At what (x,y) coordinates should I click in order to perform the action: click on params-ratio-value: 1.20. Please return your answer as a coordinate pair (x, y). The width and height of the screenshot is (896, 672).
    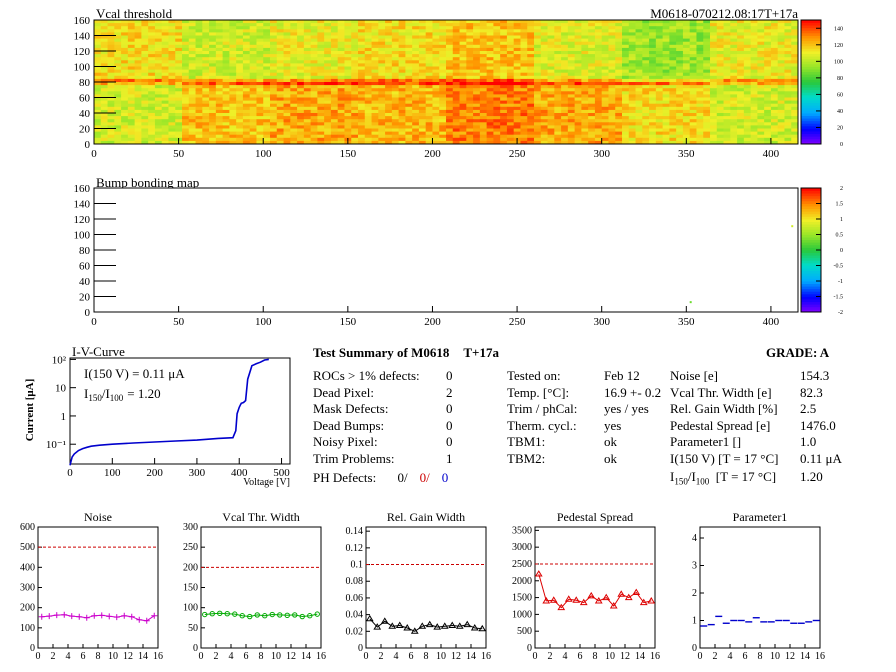
    Looking at the image, I should click on (811, 476).